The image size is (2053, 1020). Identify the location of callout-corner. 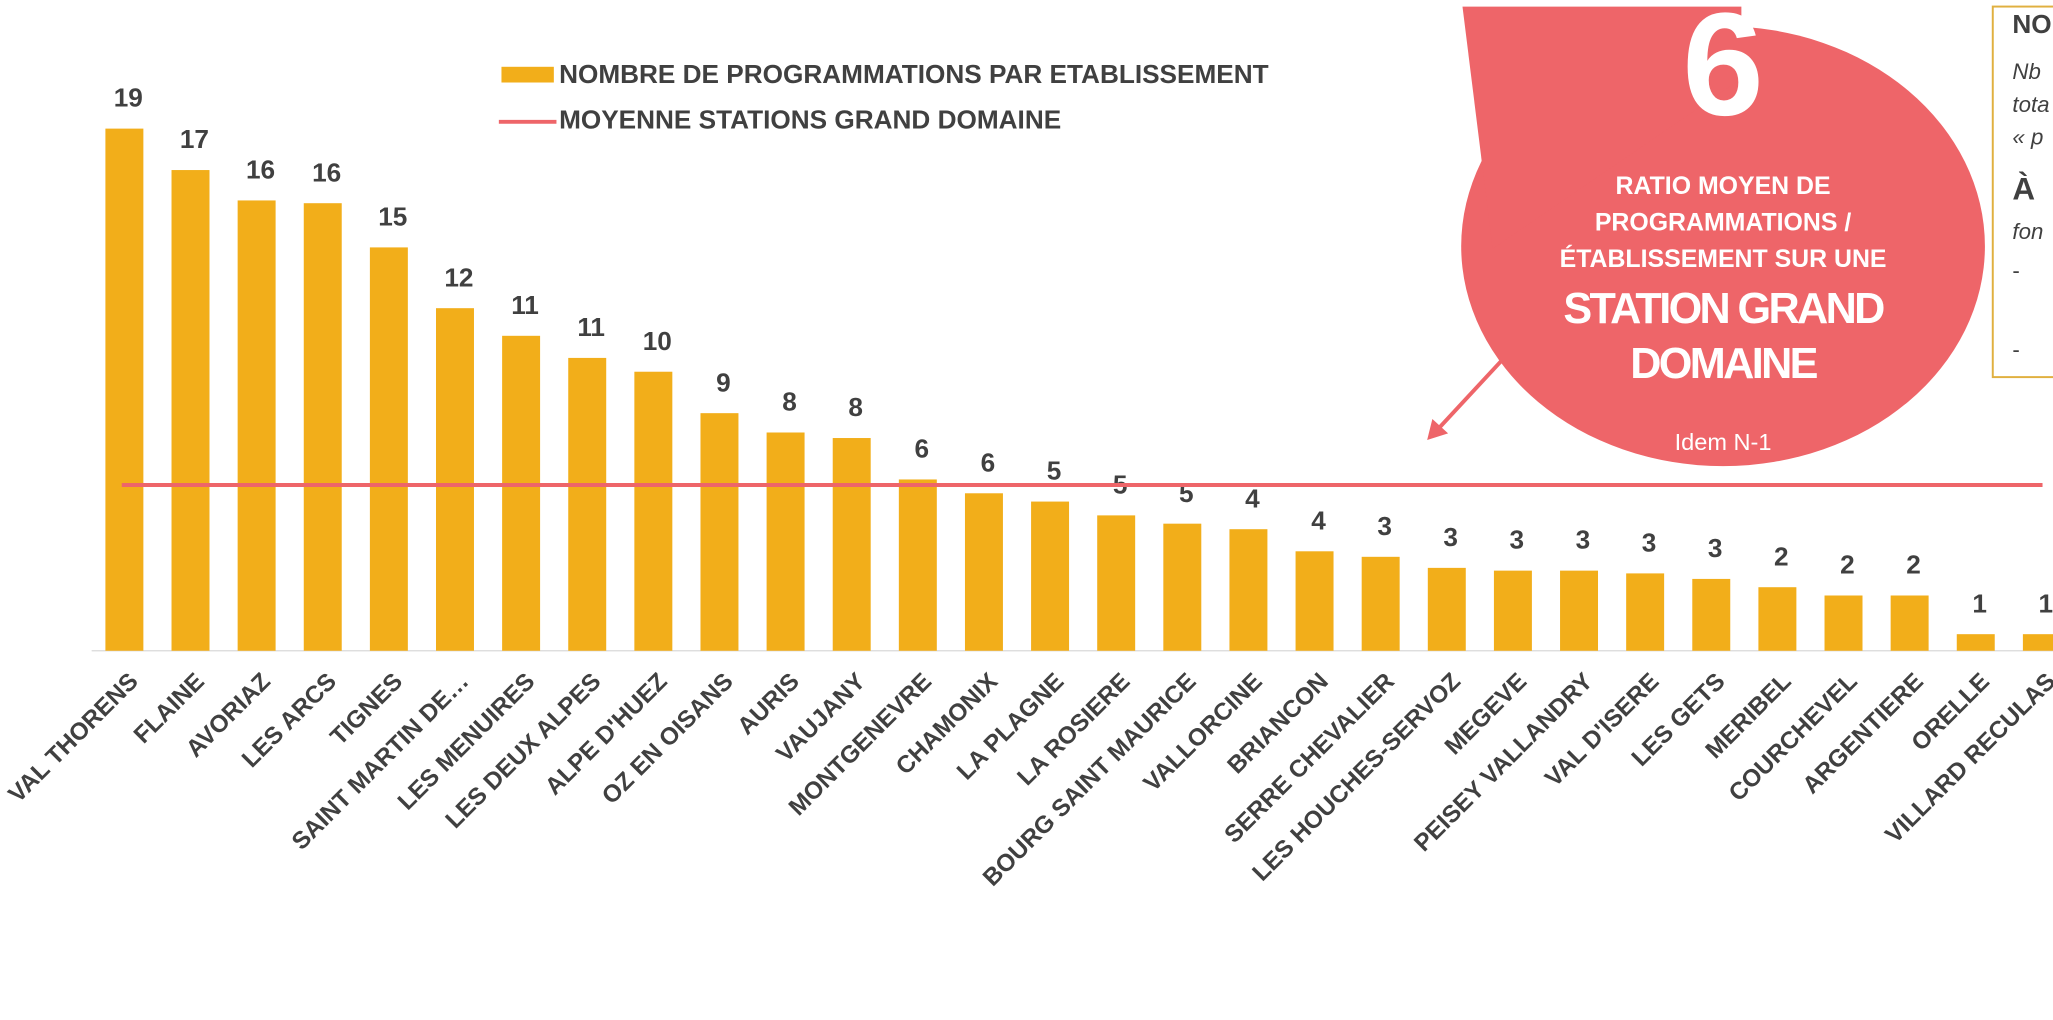
(1602, 127).